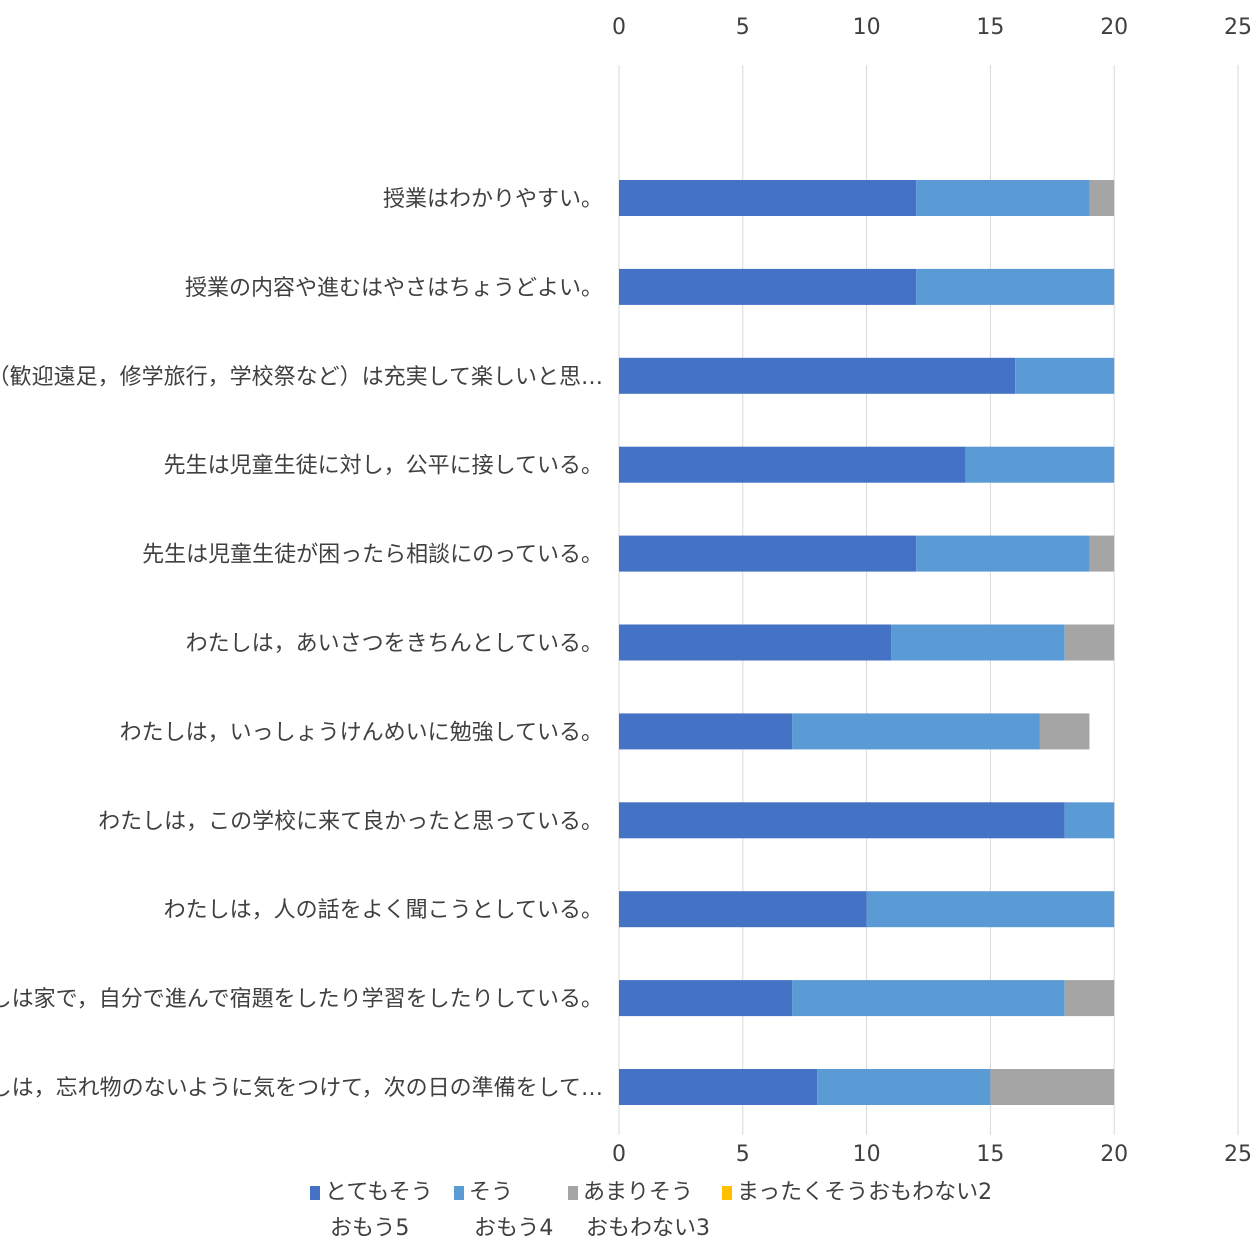 The width and height of the screenshot is (1253, 1257). I want to click on legend-item-series-4: まったくそうおもわない2, so click(857, 1193).